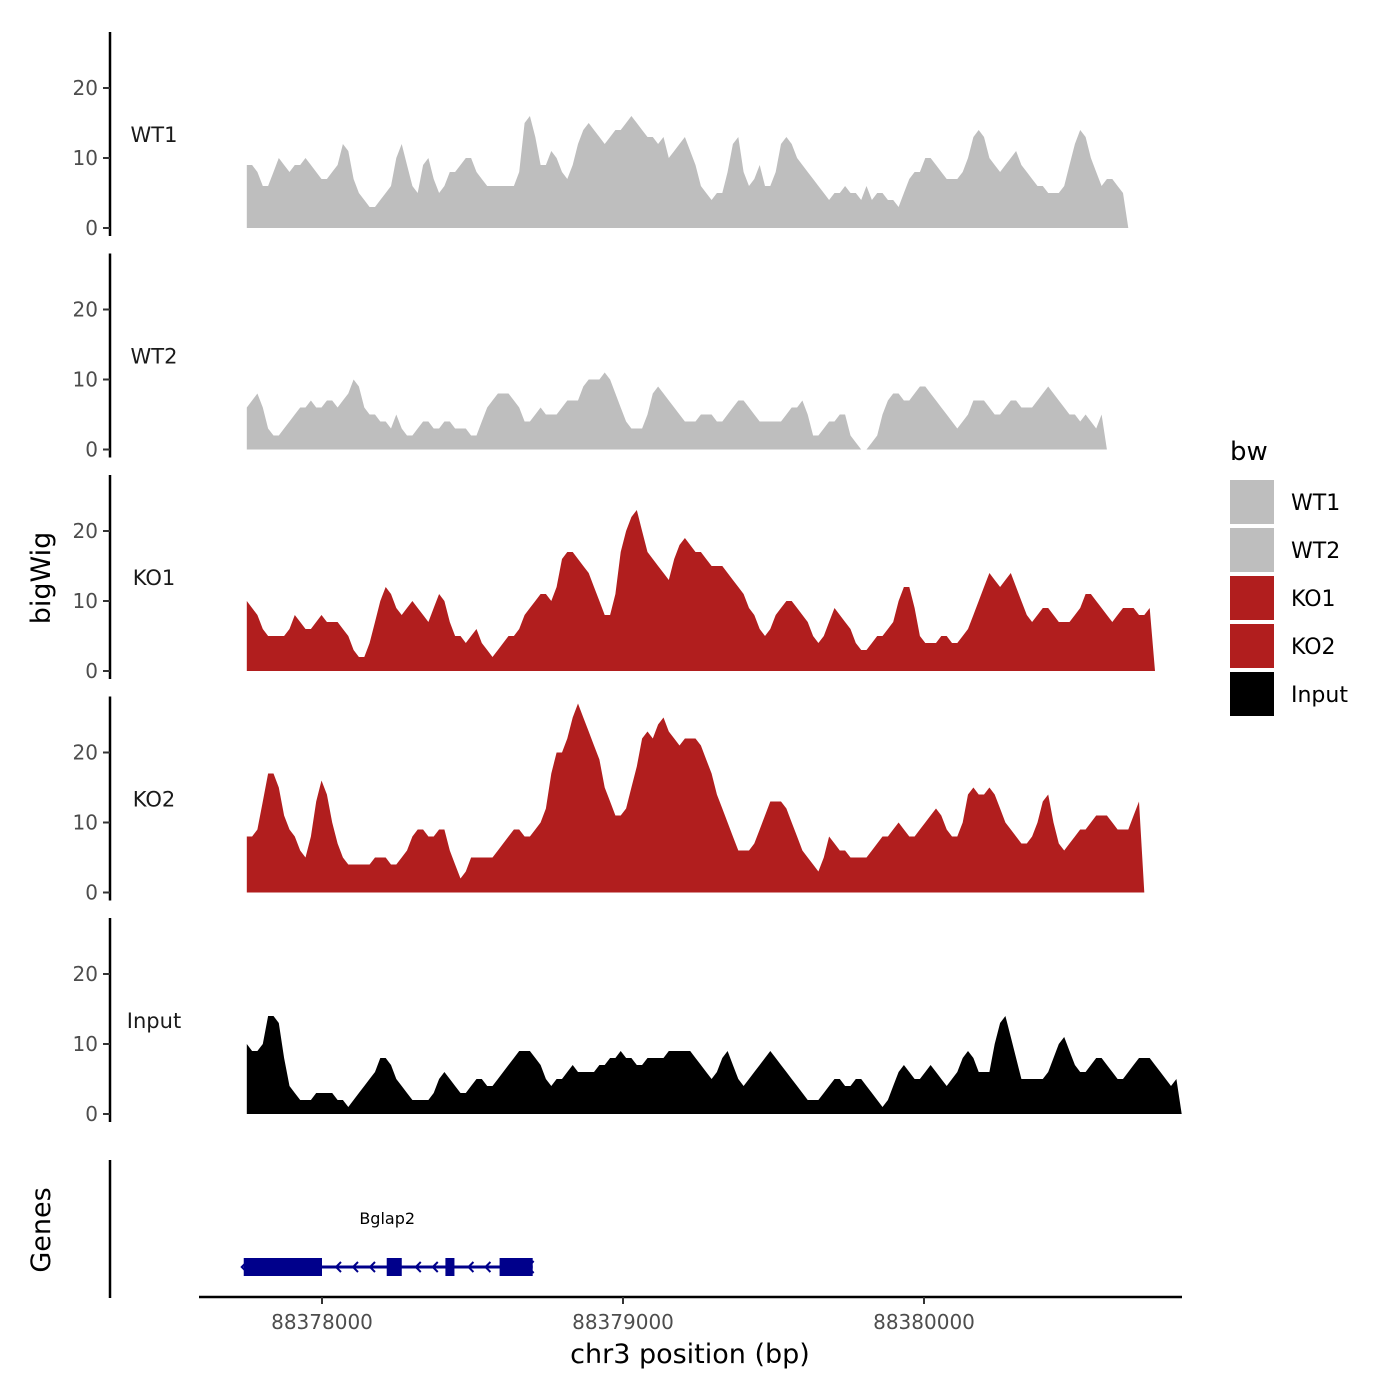 Image resolution: width=1400 pixels, height=1400 pixels. I want to click on legend: bw WT1 WT2 KO1 KO2 Input, so click(1289, 576).